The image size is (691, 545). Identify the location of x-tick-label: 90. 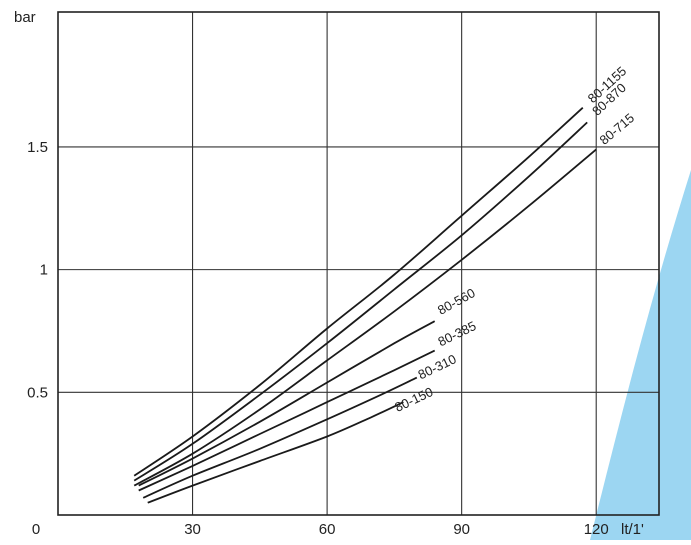
(461, 529).